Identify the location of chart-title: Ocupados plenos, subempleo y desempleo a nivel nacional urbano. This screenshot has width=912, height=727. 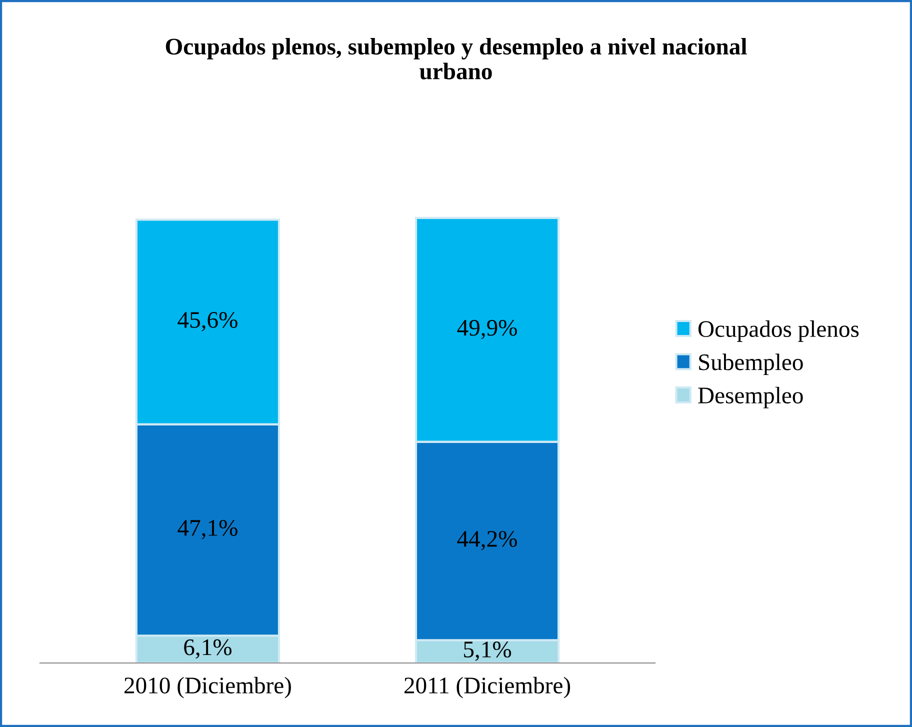
(456, 59).